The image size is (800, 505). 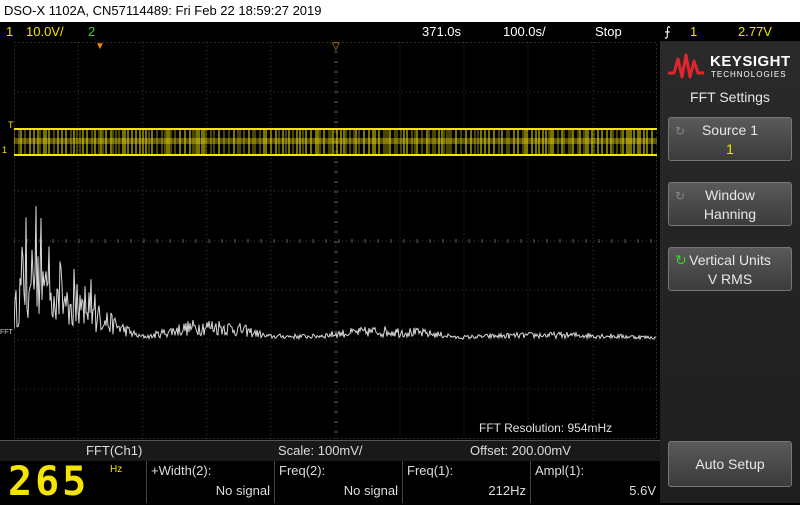 What do you see at coordinates (608, 31) in the screenshot?
I see `run-state: Stop` at bounding box center [608, 31].